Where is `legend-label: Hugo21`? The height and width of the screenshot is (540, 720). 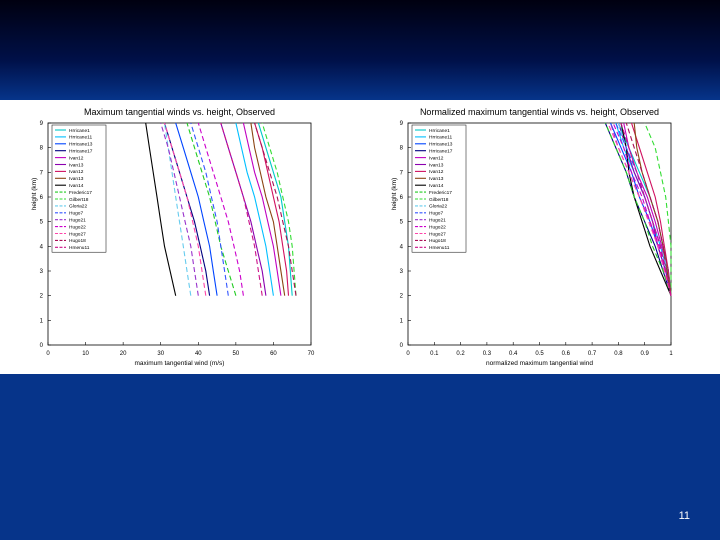
legend-label: Hugo21 is located at coordinates (77, 221).